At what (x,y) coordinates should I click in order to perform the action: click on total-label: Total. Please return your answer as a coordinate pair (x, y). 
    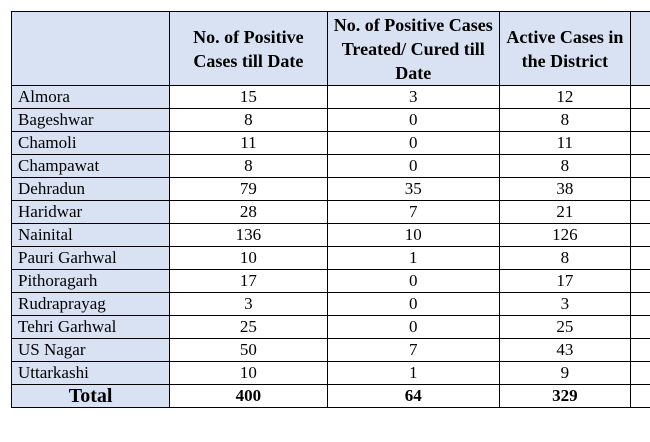
    Looking at the image, I should click on (90, 396).